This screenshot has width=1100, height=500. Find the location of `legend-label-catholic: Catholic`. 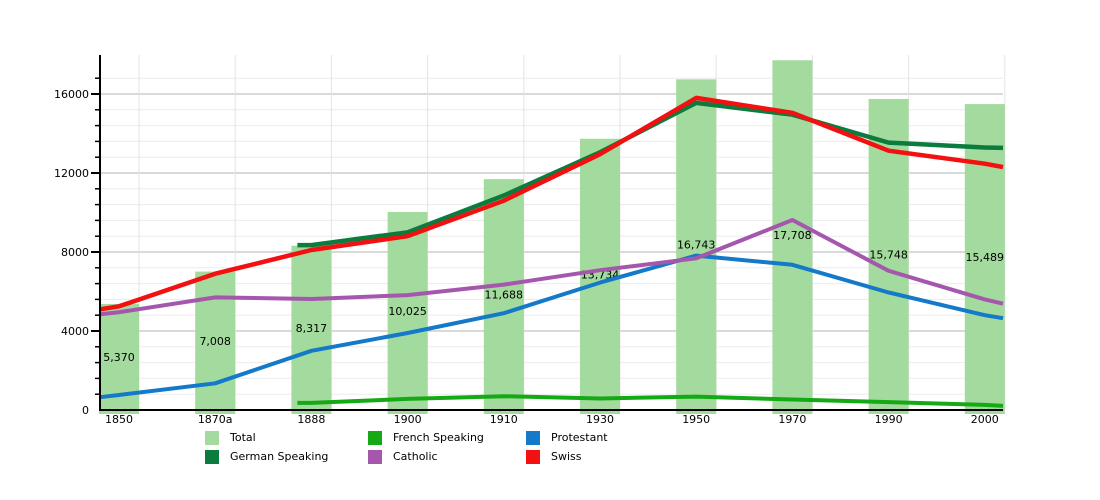

legend-label-catholic: Catholic is located at coordinates (415, 456).